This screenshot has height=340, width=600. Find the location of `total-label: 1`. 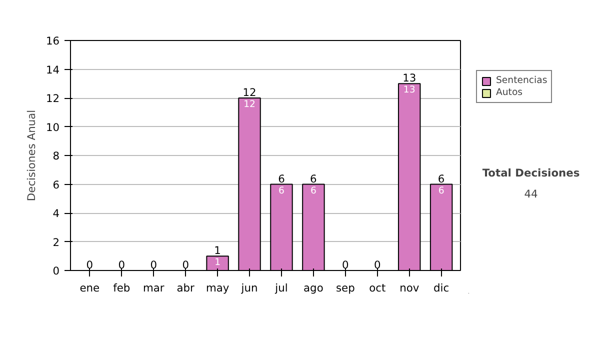

total-label: 1 is located at coordinates (217, 251).